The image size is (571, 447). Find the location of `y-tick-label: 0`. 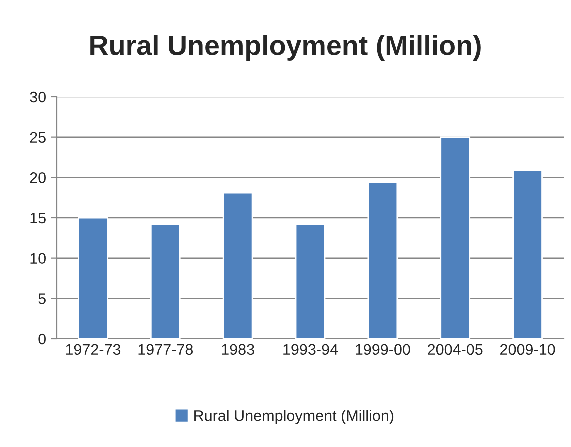

y-tick-label: 0 is located at coordinates (42, 339).